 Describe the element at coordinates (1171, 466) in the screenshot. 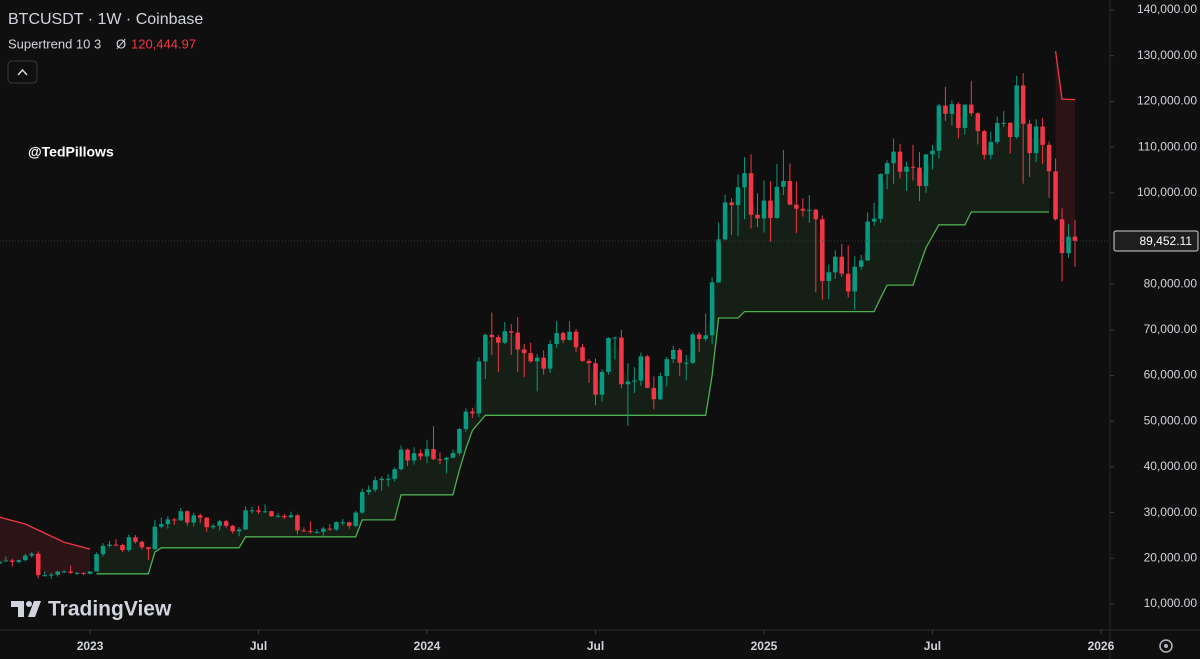

I see `y-tick-label: 40,000.00` at that location.